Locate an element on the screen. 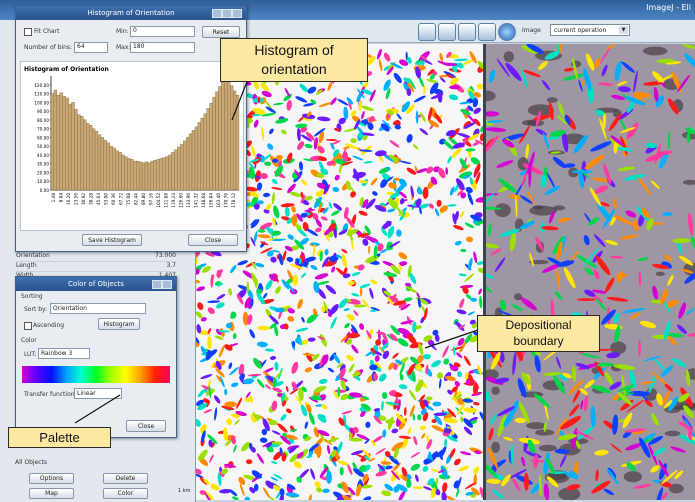  reset-button: Reset is located at coordinates (221, 32).